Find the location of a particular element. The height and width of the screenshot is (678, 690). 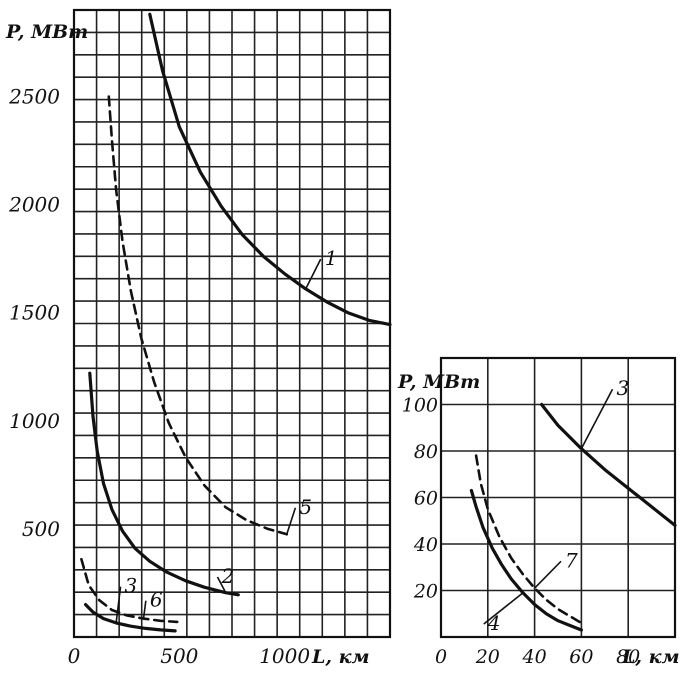

right-y-axis-label: P, МВт is located at coordinates (438, 382).